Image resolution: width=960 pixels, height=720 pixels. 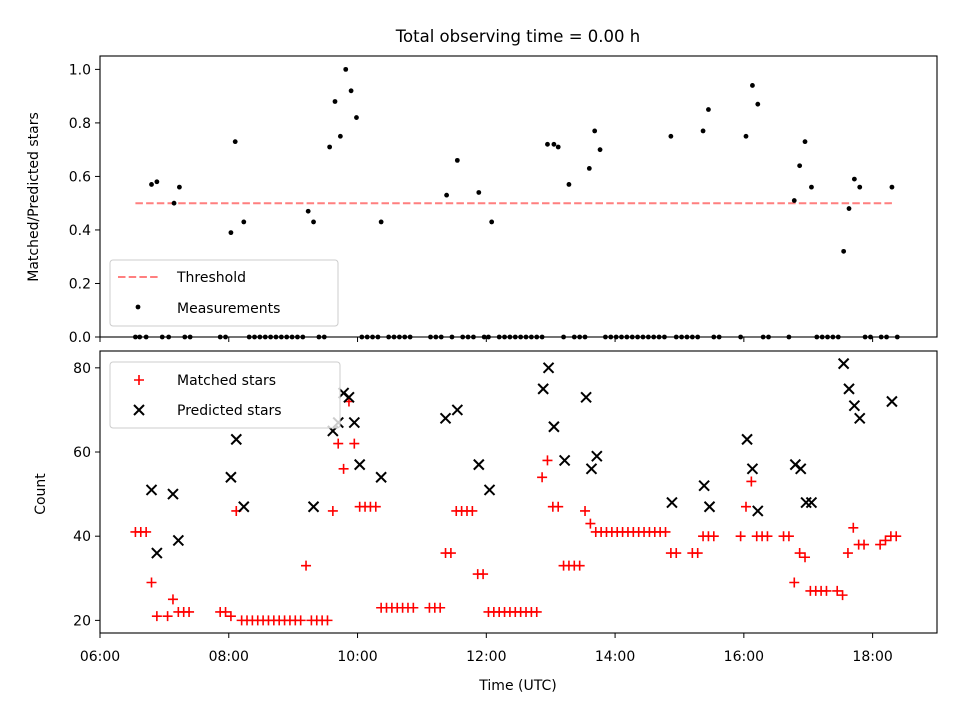 What do you see at coordinates (80, 124) in the screenshot?
I see `y-tick-label: 0.8` at bounding box center [80, 124].